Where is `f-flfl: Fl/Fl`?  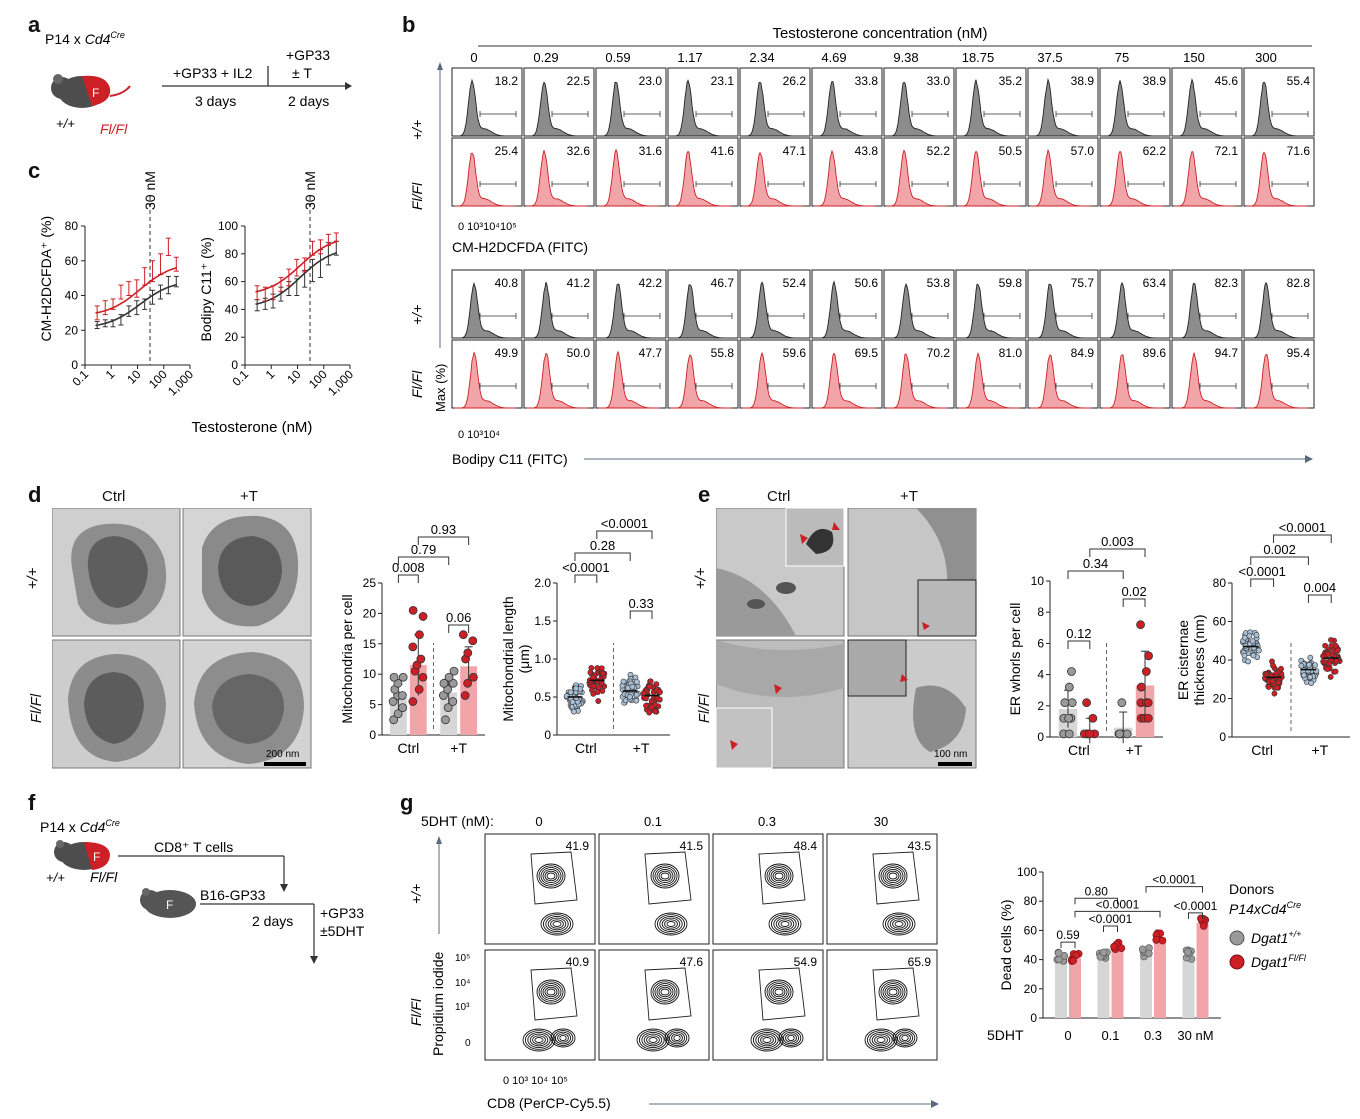
f-flfl: Fl/Fl is located at coordinates (104, 877).